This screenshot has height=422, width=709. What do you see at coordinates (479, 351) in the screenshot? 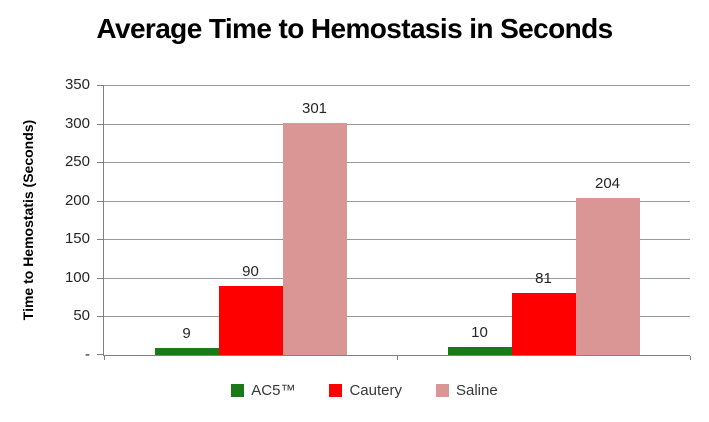
I see `bar-ac5-group2` at bounding box center [479, 351].